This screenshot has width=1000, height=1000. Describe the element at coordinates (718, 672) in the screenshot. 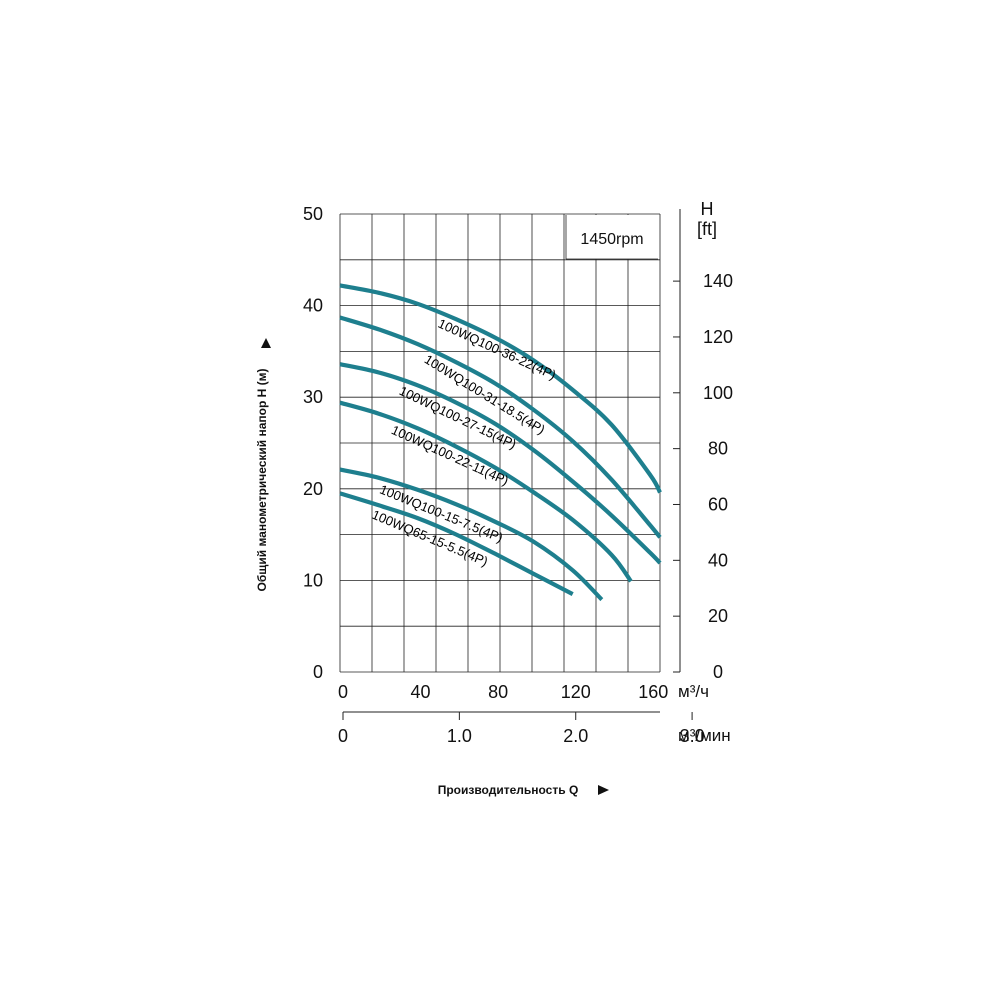

I see `y-right-tick-label: 0` at that location.